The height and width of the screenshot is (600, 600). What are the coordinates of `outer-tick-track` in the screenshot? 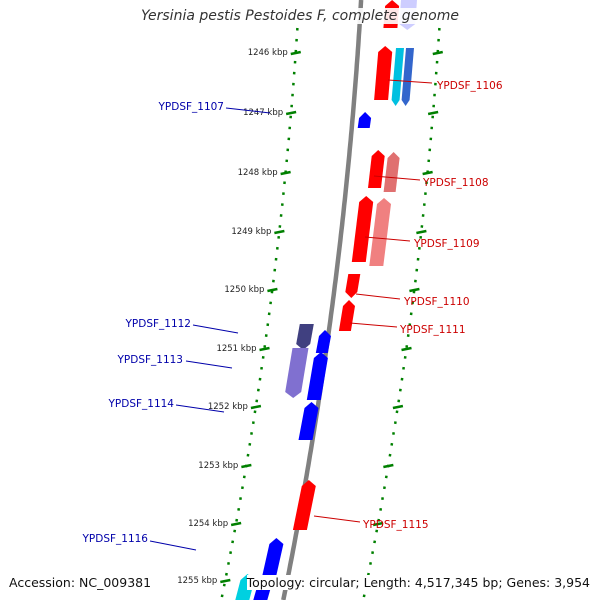 It's located at (401, 313).